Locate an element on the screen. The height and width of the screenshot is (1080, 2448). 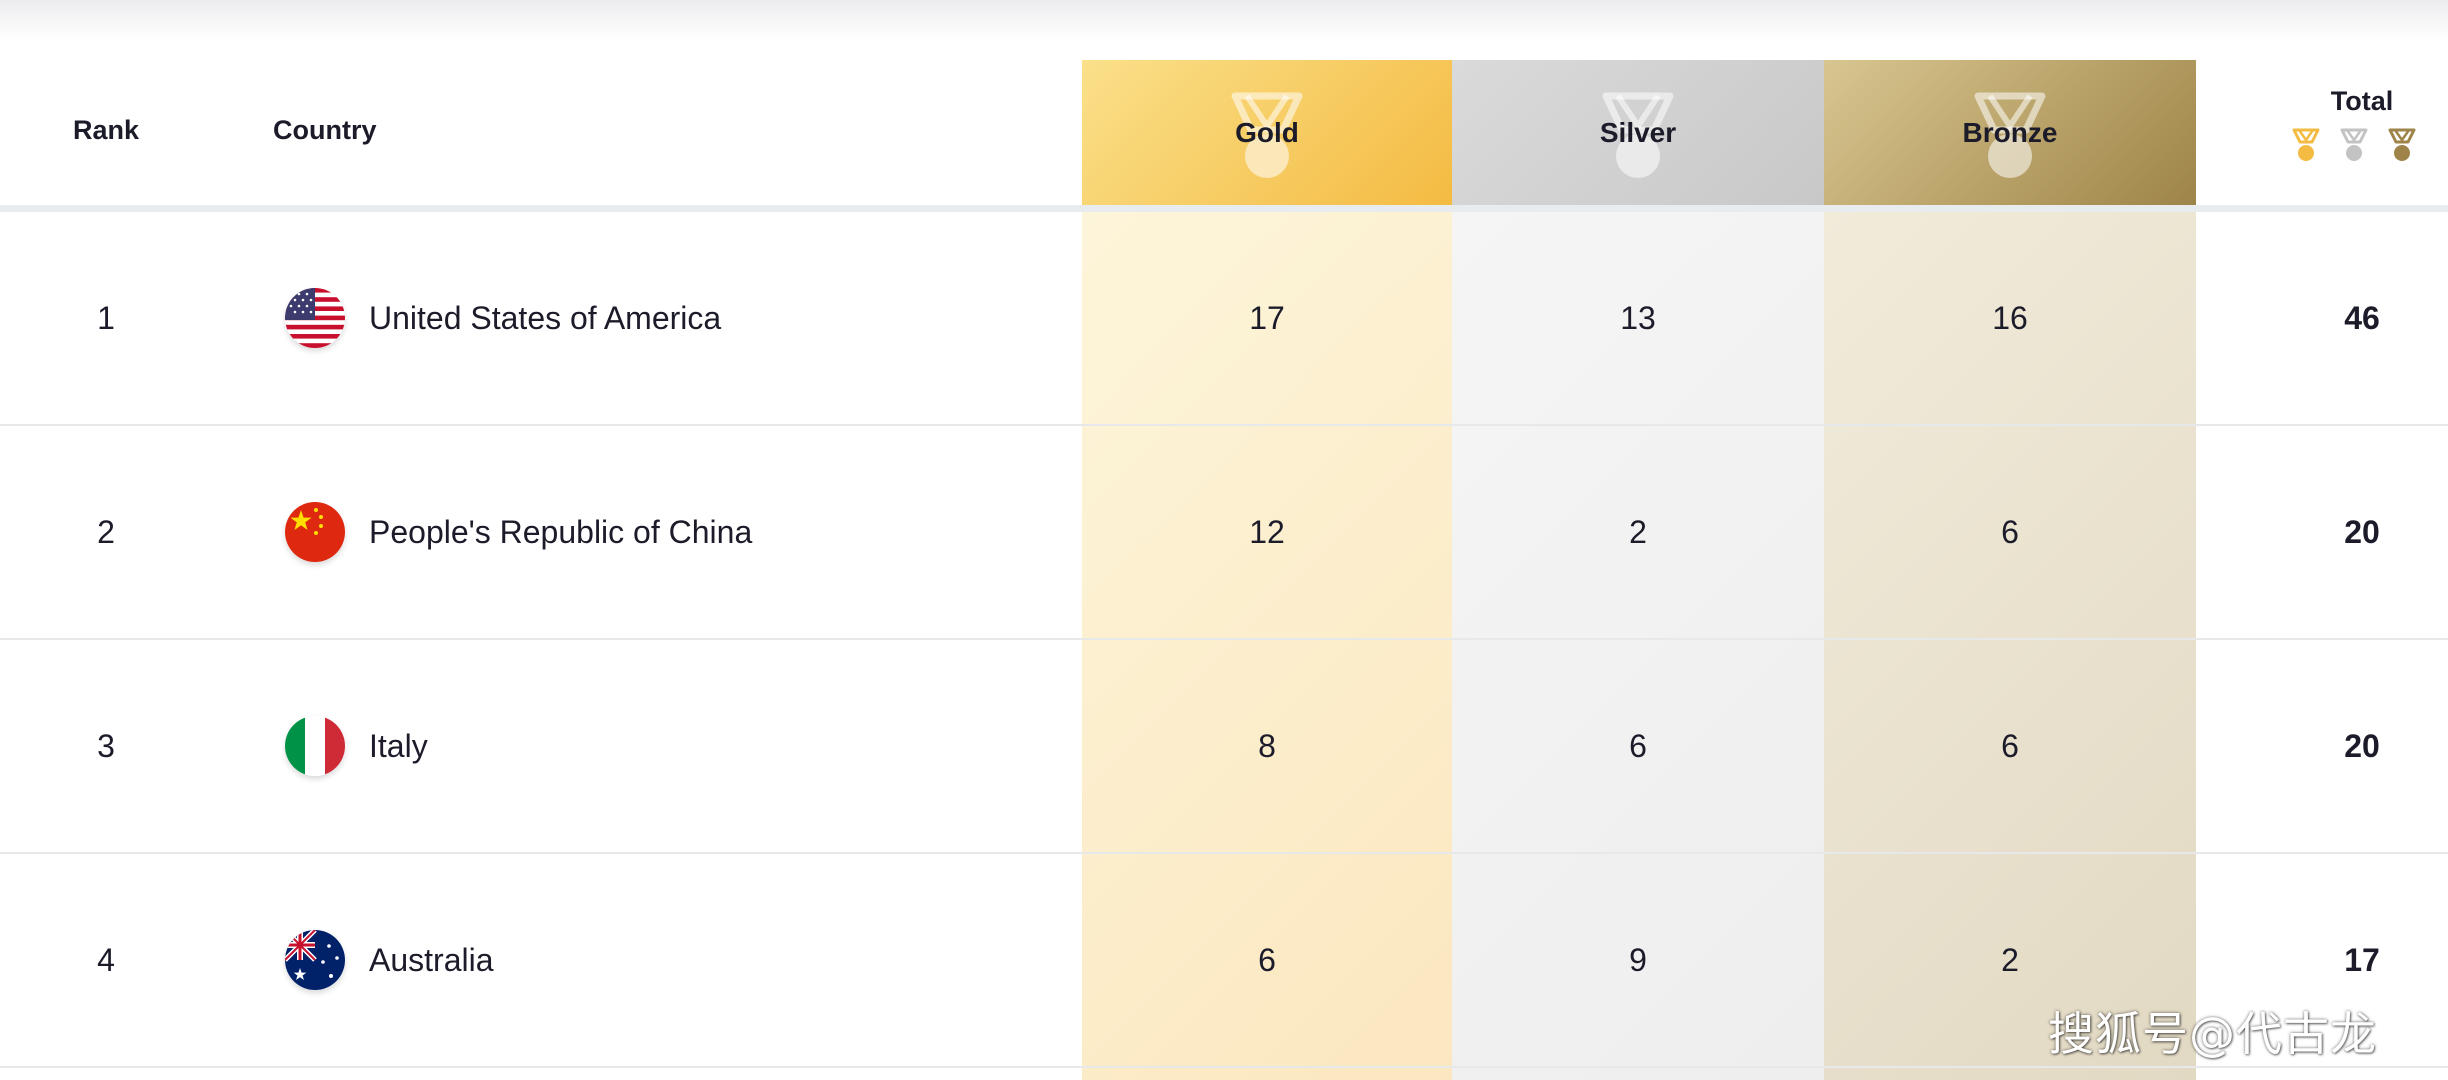
header-silver-label: Silver is located at coordinates (1638, 132).